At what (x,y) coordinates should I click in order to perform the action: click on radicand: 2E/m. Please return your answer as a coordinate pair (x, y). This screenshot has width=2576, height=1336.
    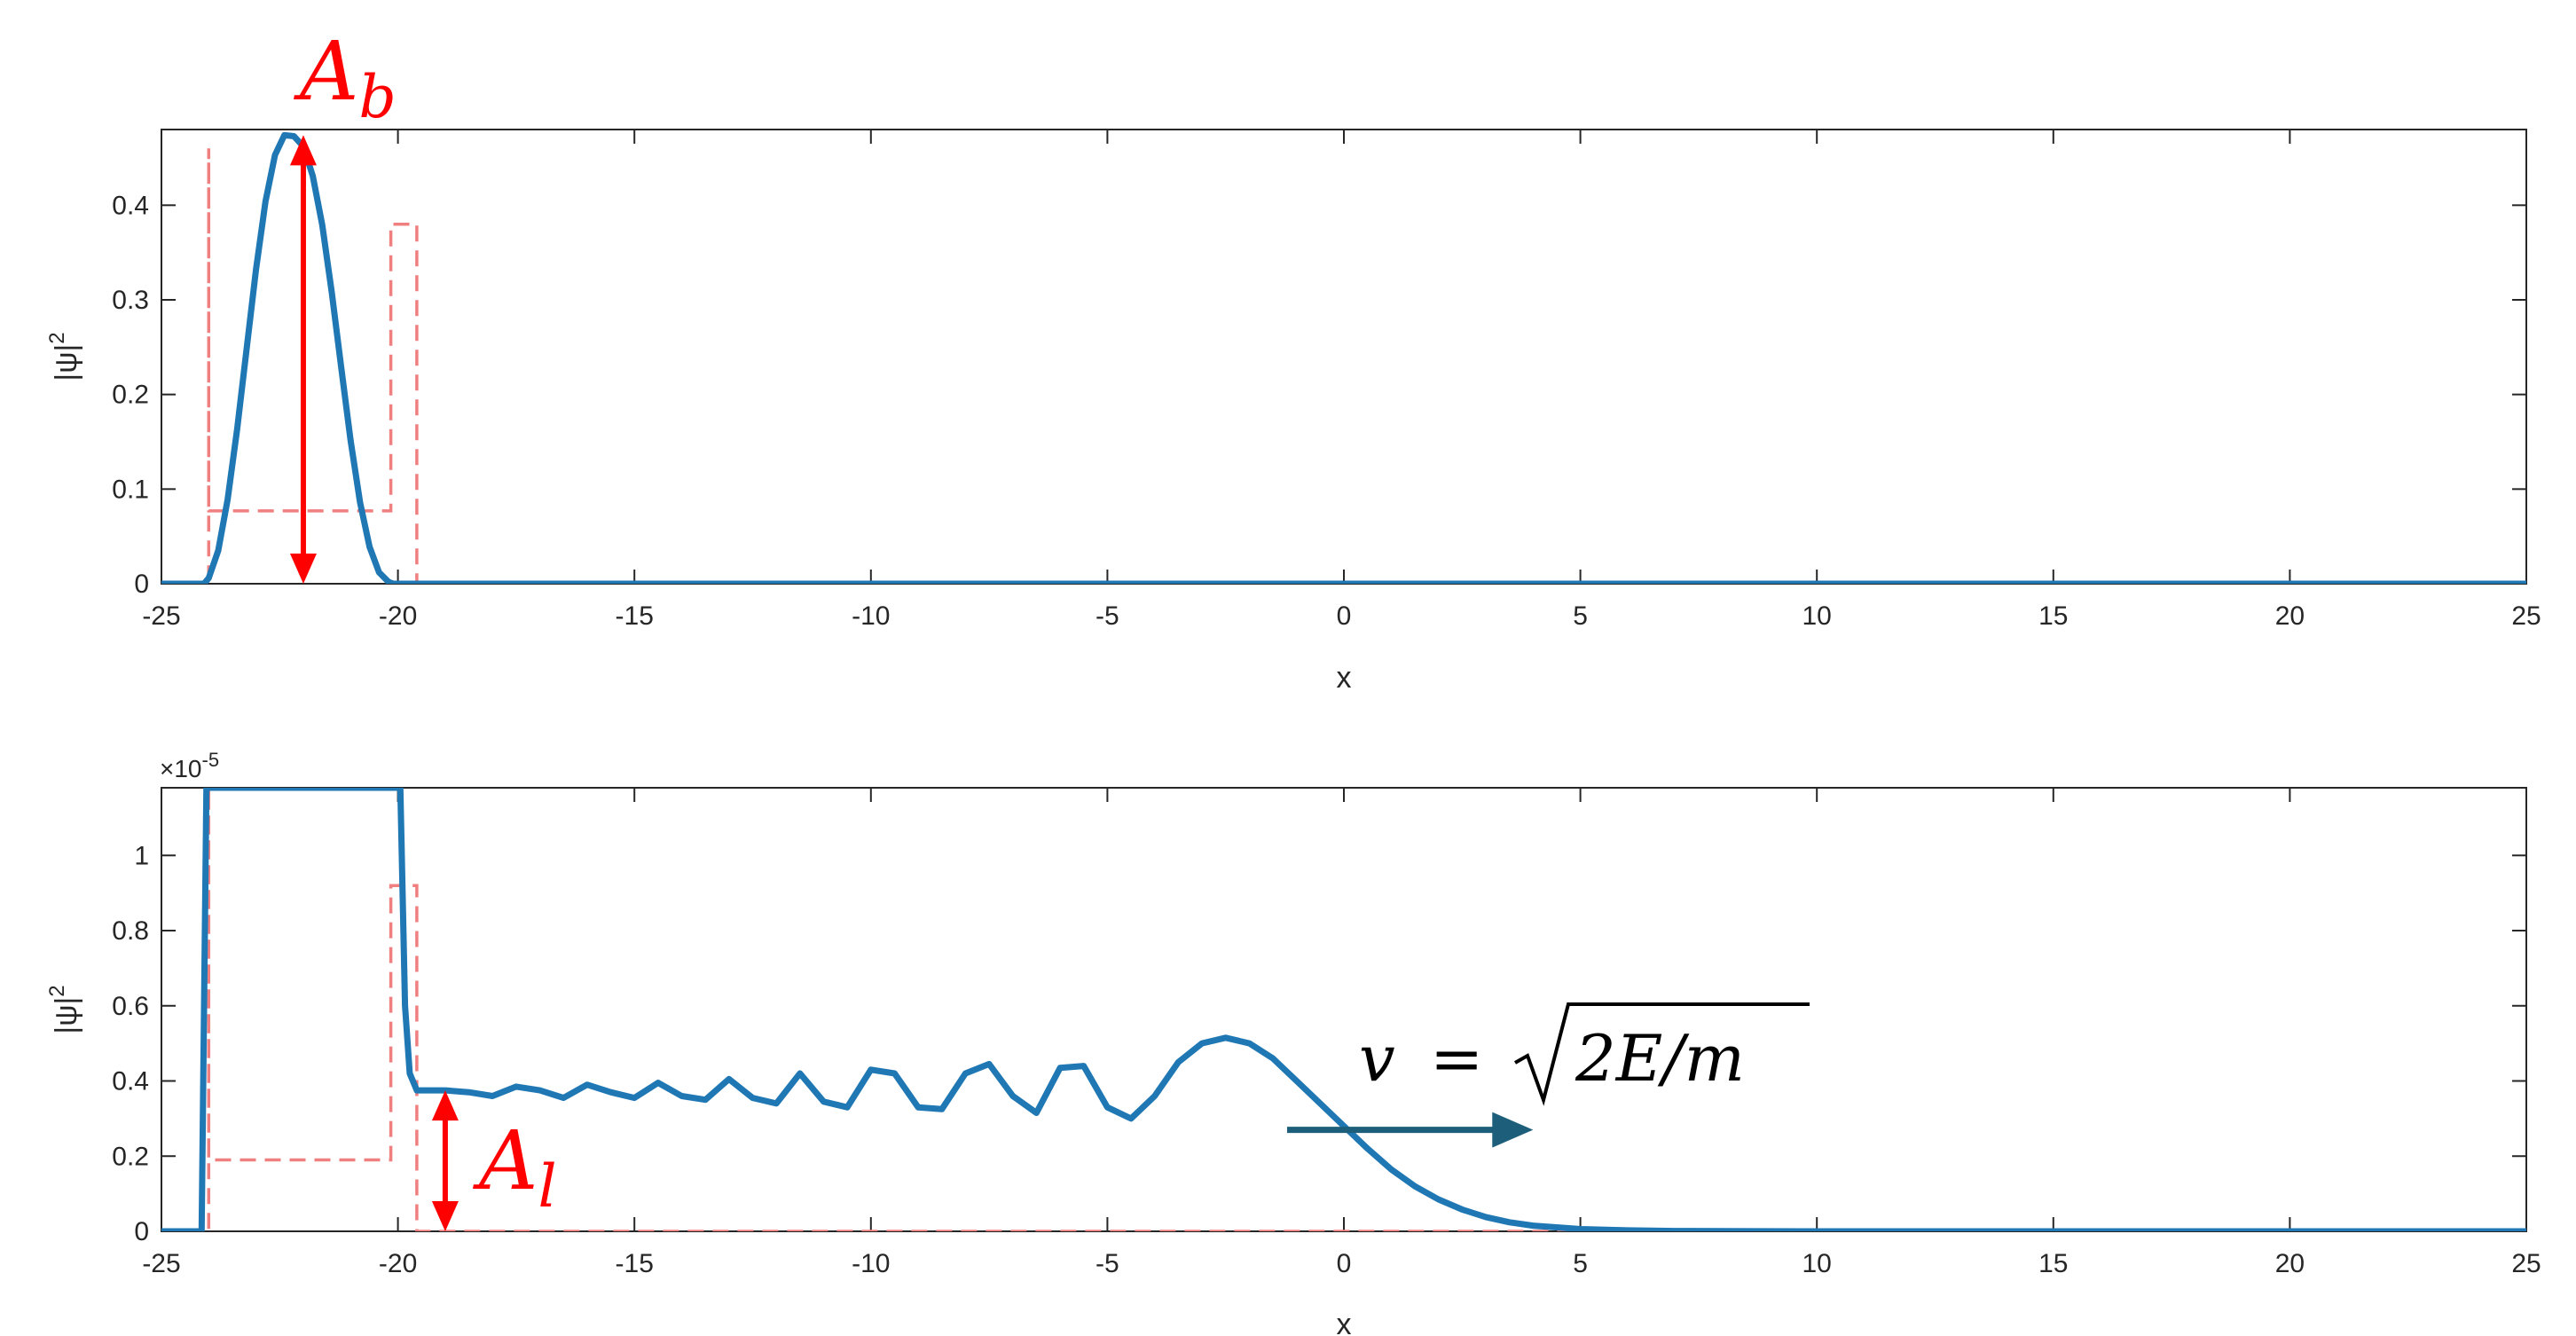
    Looking at the image, I should click on (1660, 1058).